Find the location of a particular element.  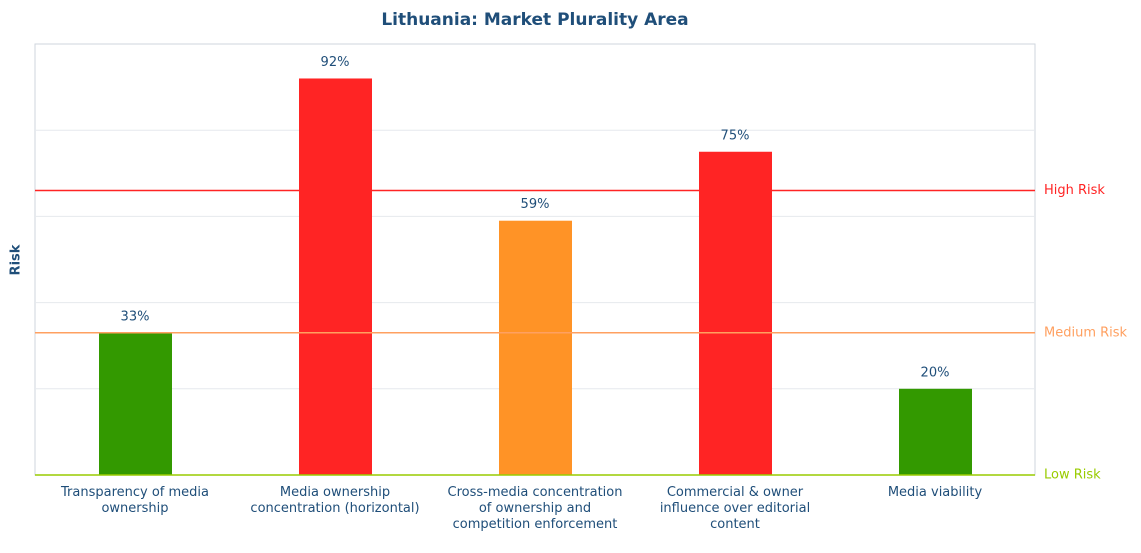

x-tick-label: Media viability is located at coordinates (935, 492).